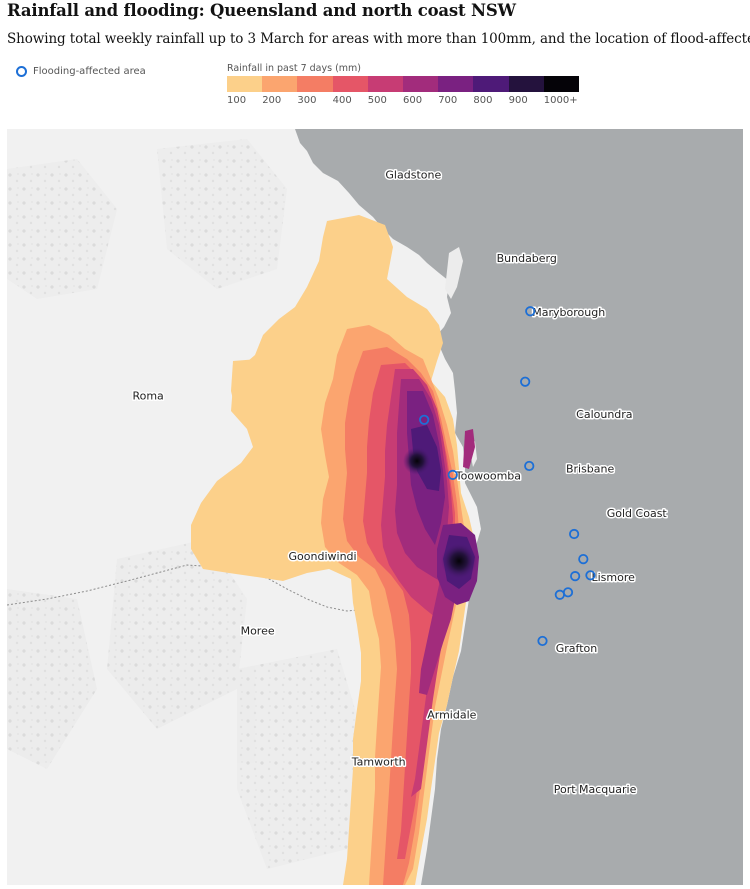  What do you see at coordinates (577, 648) in the screenshot?
I see `place-label: Grafton` at bounding box center [577, 648].